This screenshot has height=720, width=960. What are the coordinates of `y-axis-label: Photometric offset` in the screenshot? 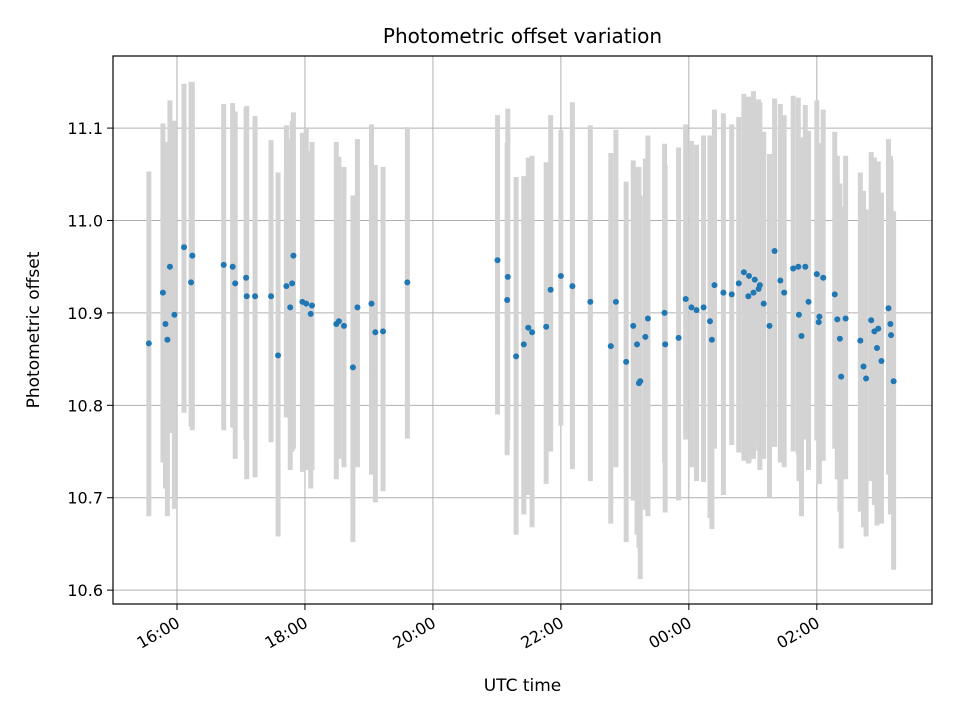 It's located at (34, 329).